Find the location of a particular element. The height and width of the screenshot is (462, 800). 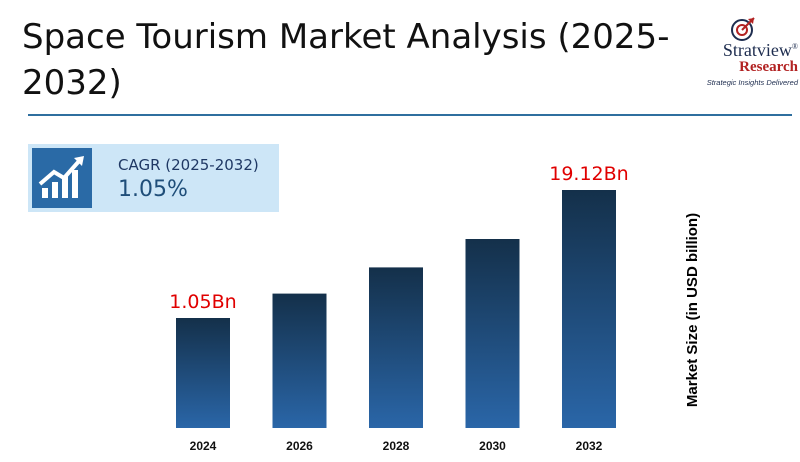

x-tick-label: 2032 is located at coordinates (589, 446).